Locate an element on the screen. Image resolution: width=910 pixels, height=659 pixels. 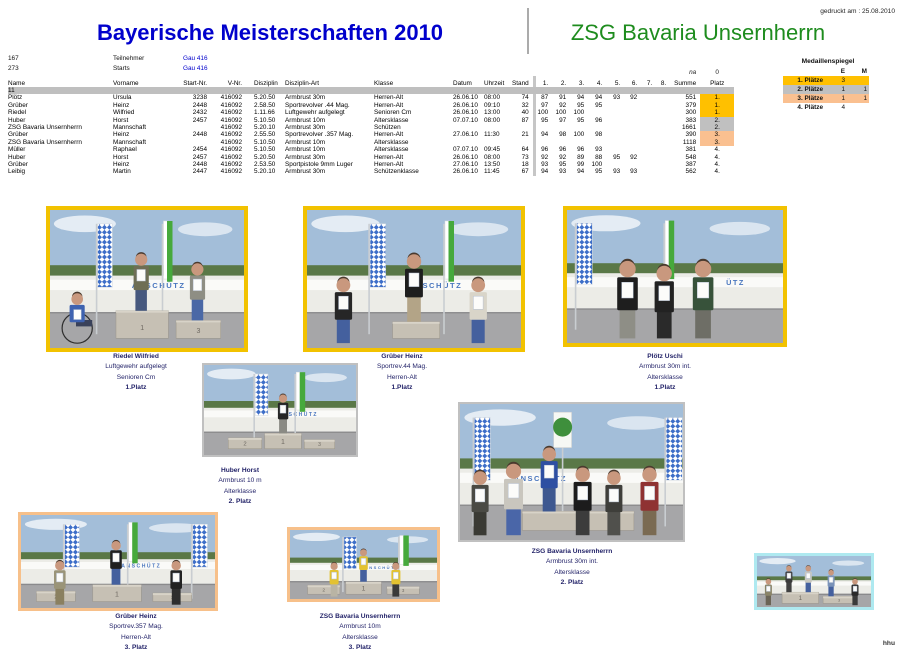
table-cell: Schützen is located at coordinates (387, 128).